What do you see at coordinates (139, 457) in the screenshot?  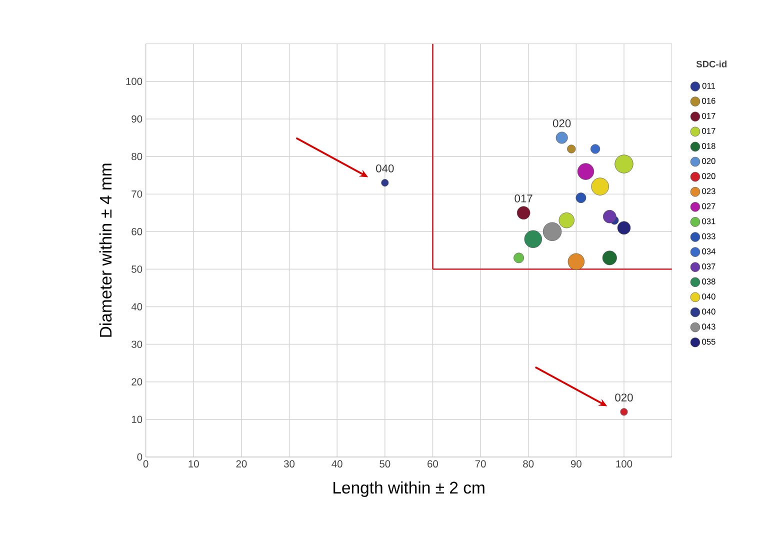 I see `y-tick-label: 0` at bounding box center [139, 457].